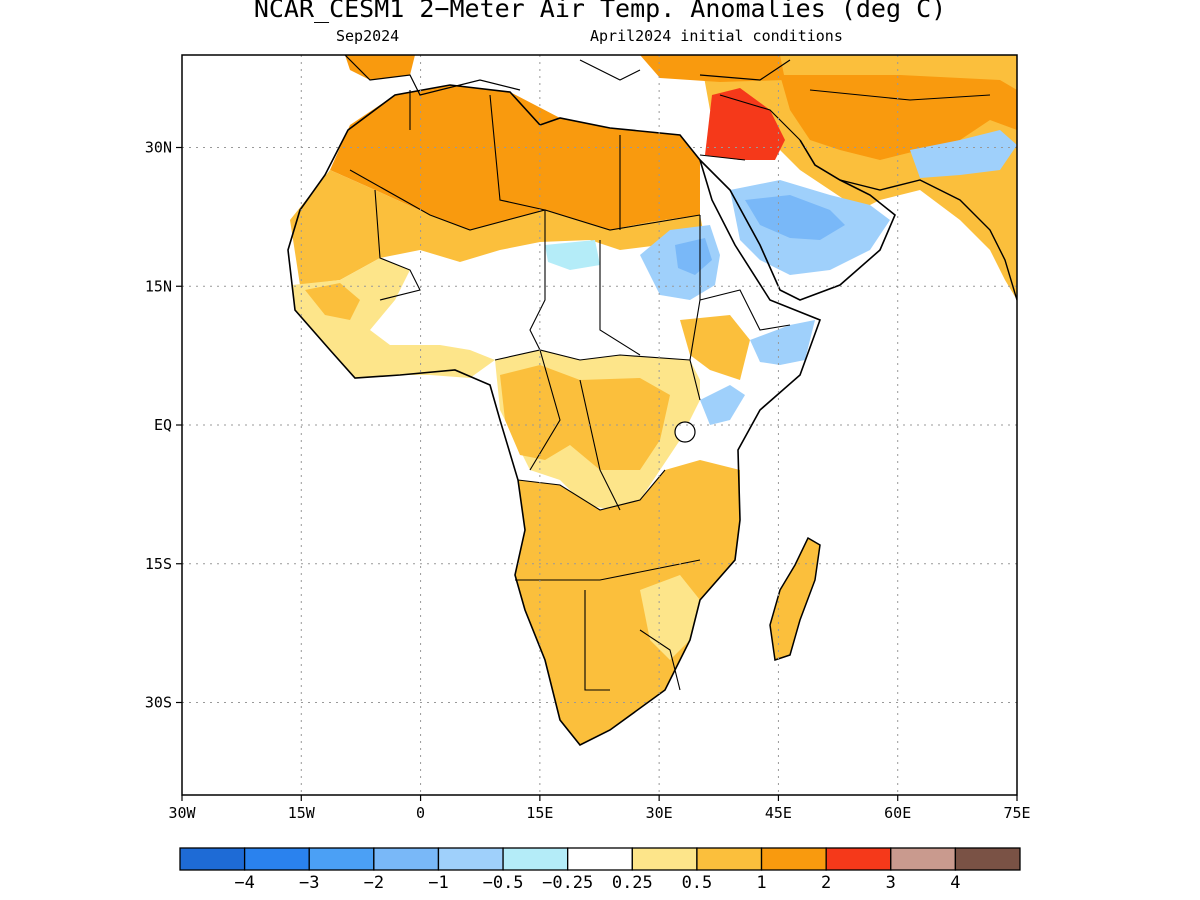 This screenshot has width=1200, height=900. What do you see at coordinates (572, 255) in the screenshot?
I see `anomaly-chad-neg` at bounding box center [572, 255].